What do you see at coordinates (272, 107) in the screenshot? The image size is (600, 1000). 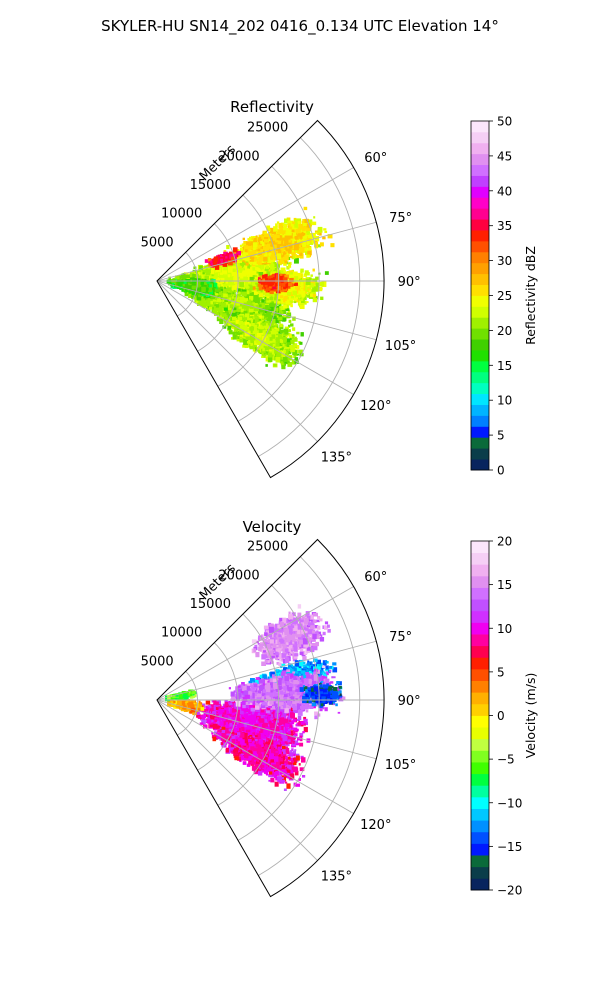 I see `panel-title: Reflectivity` at bounding box center [272, 107].